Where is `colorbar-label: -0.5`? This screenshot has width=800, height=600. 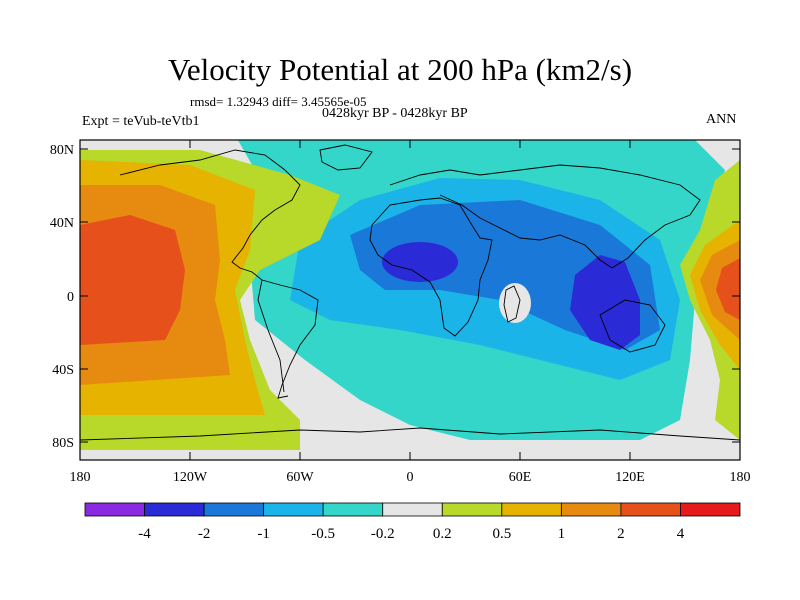
colorbar-label: -0.5 is located at coordinates (323, 534).